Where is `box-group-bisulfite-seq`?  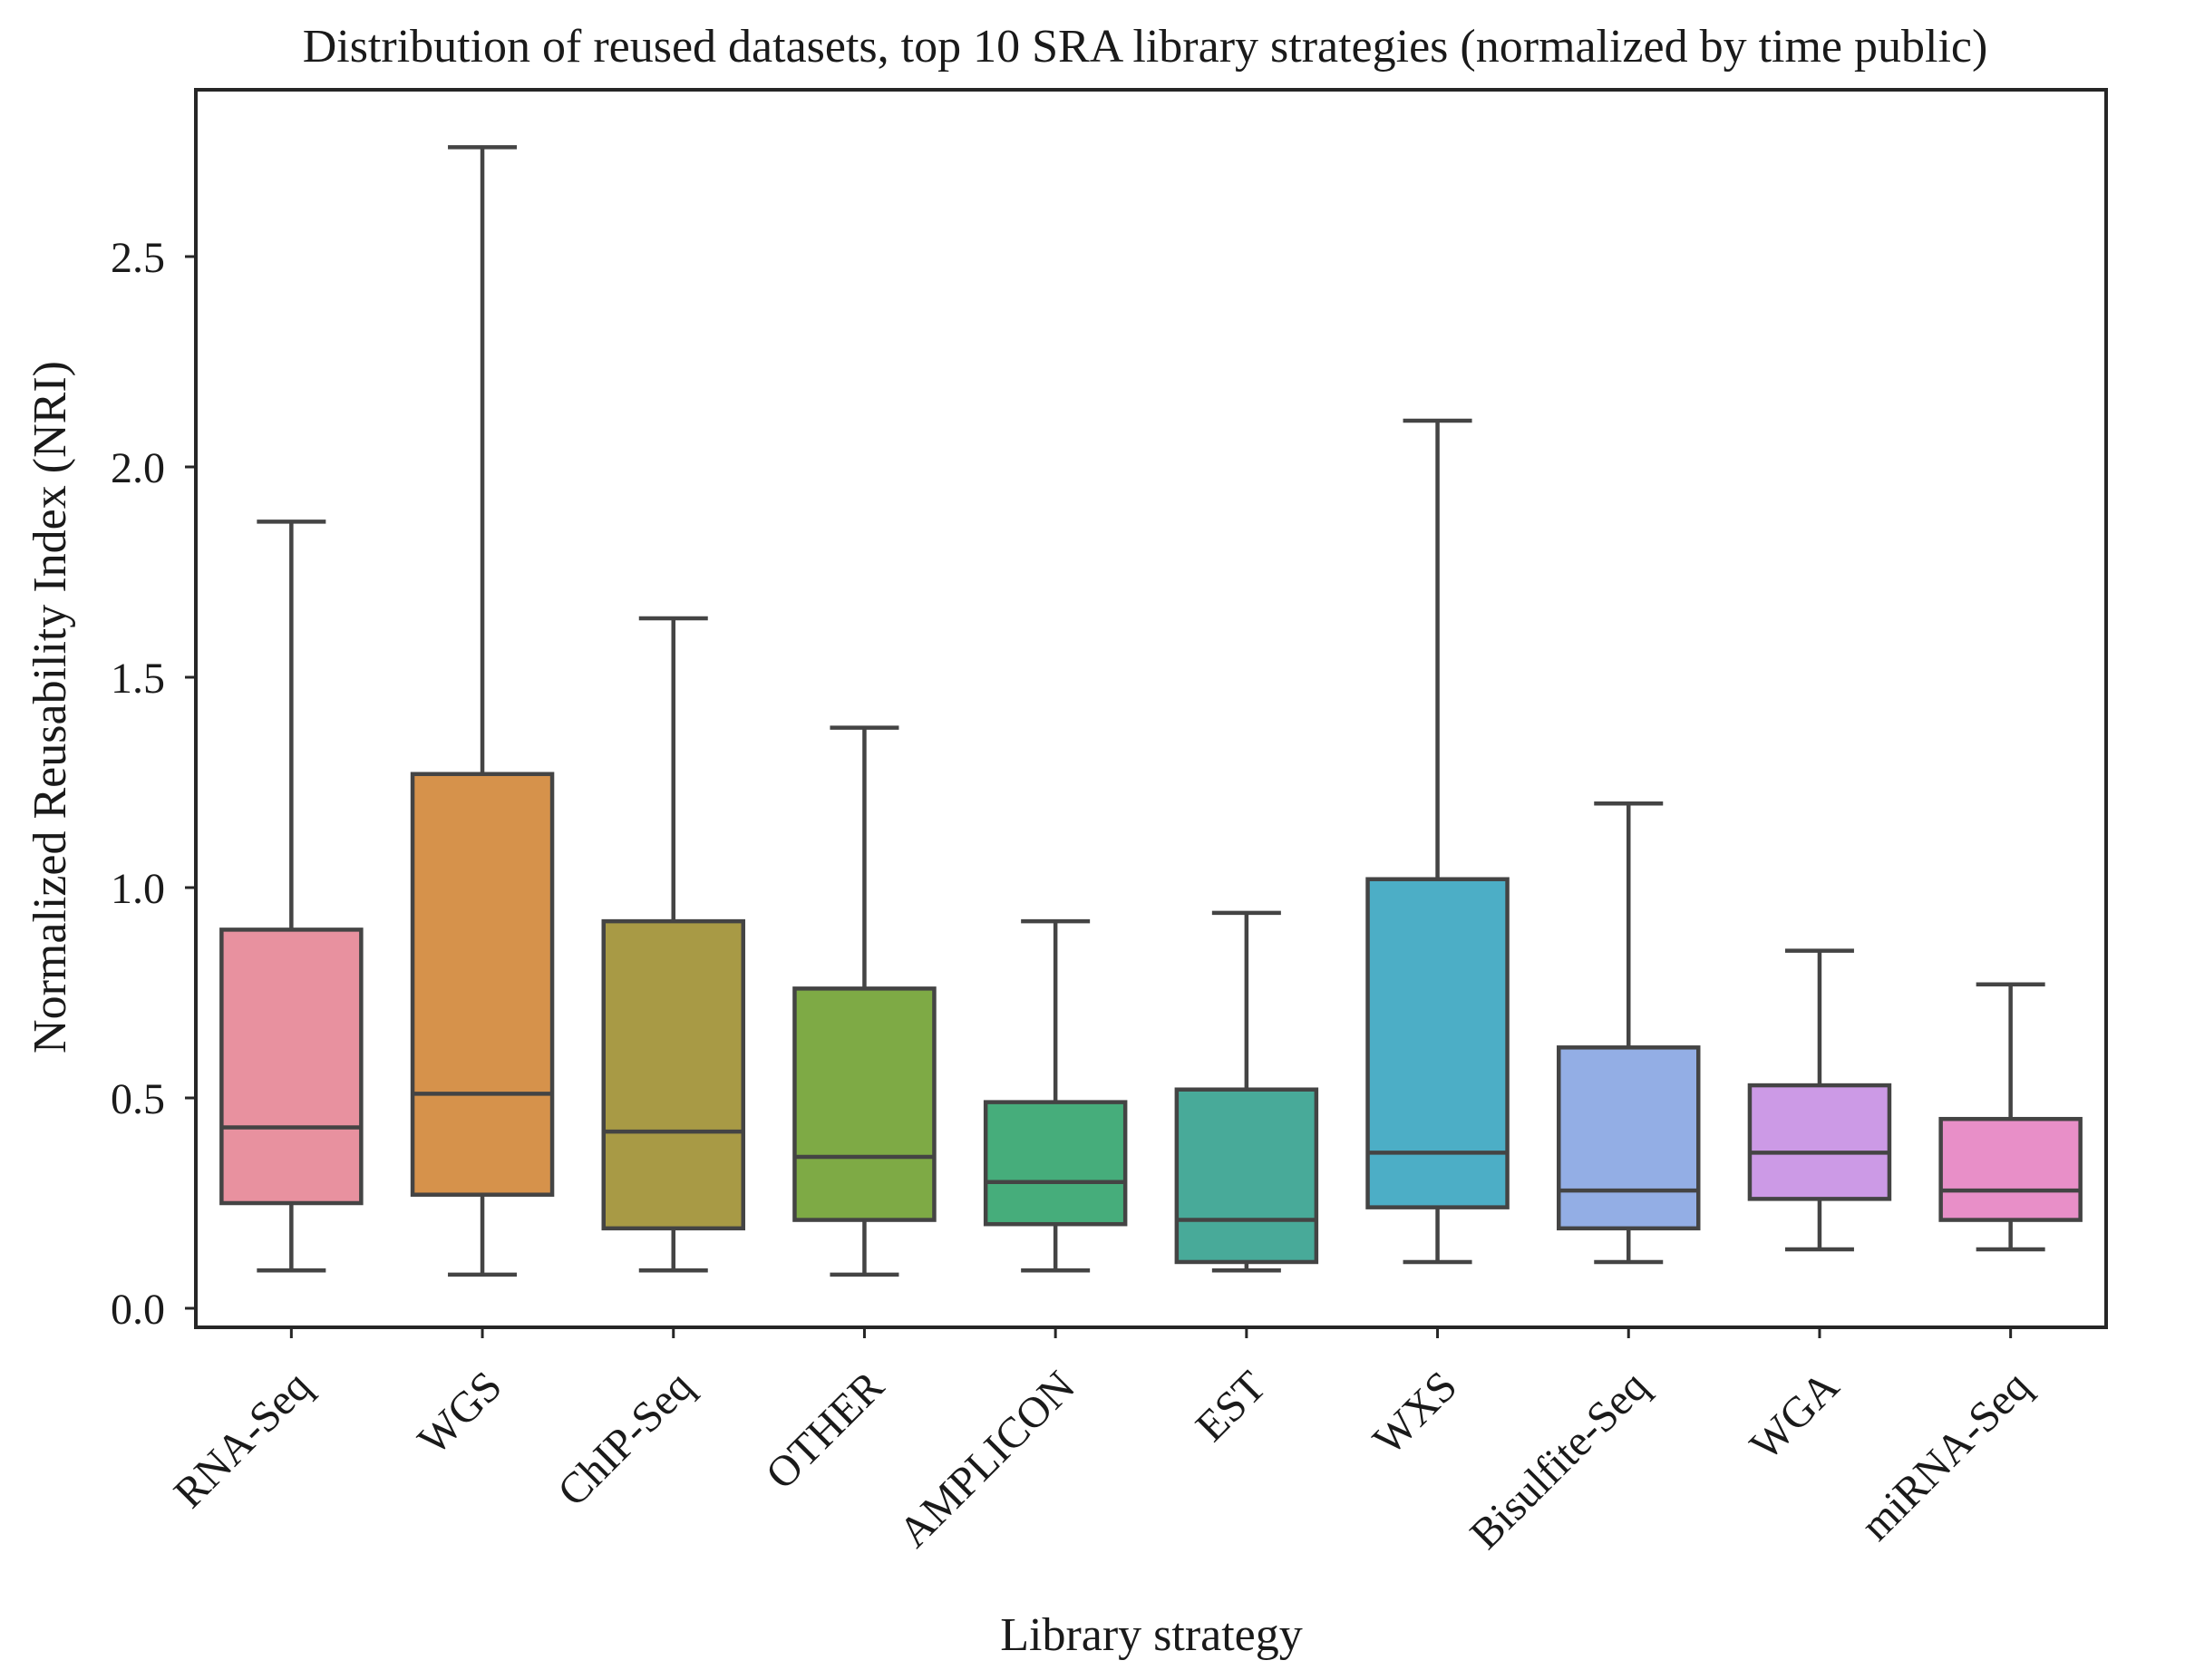
box-group-bisulfite-seq is located at coordinates (1629, 1033).